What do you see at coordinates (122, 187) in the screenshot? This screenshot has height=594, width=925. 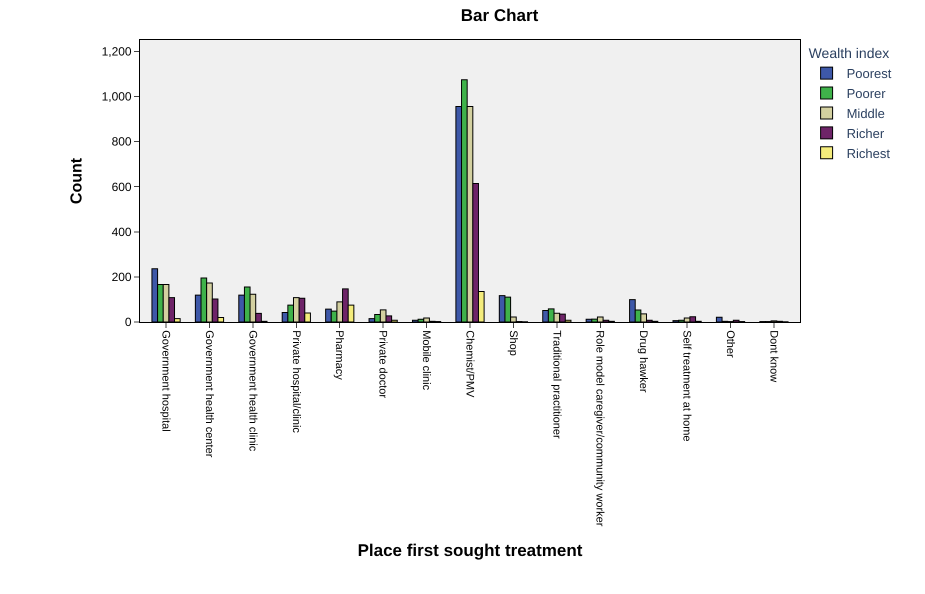 I see `y-tick-label: 600` at bounding box center [122, 187].